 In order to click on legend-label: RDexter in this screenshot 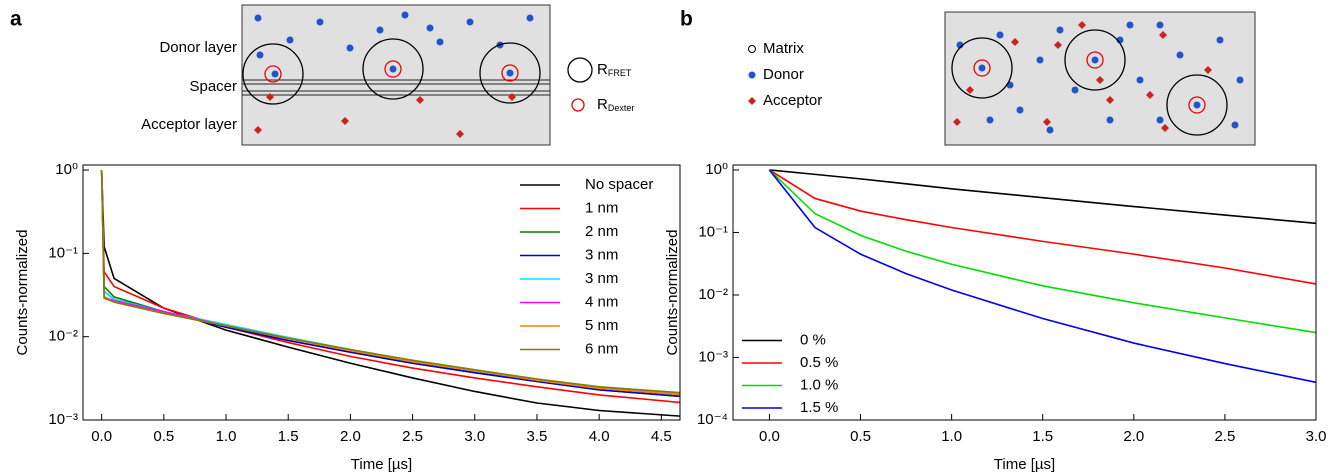, I will do `click(615, 104)`.